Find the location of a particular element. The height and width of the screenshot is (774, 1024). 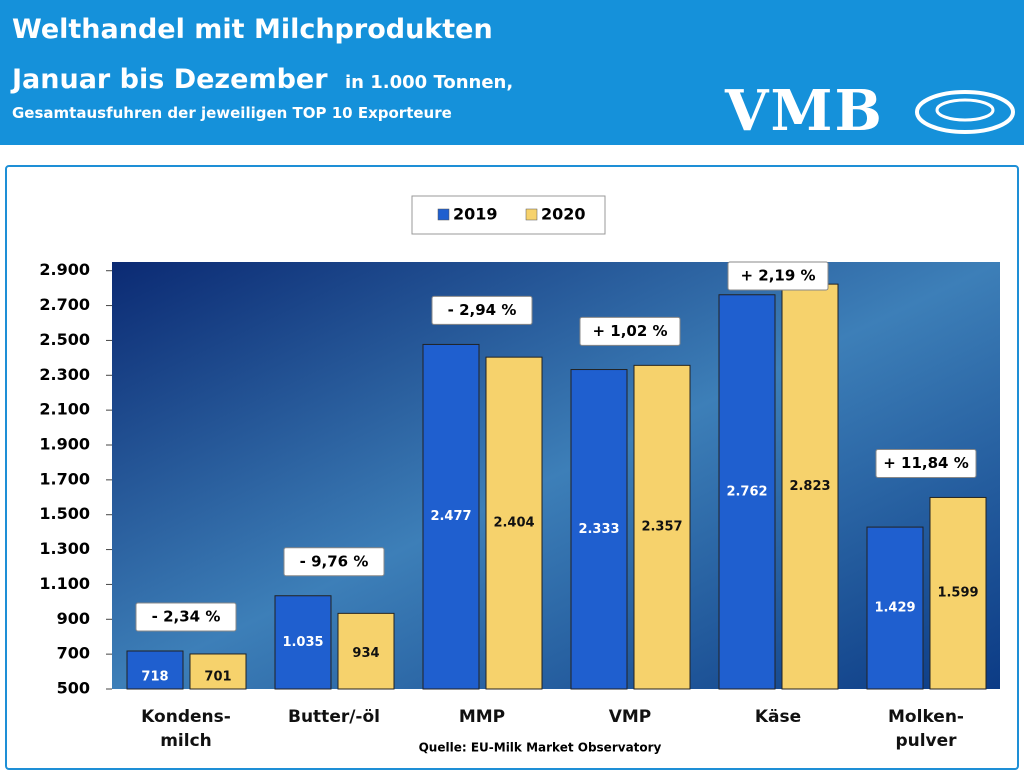

change-label: + 2,19 % is located at coordinates (777, 276).